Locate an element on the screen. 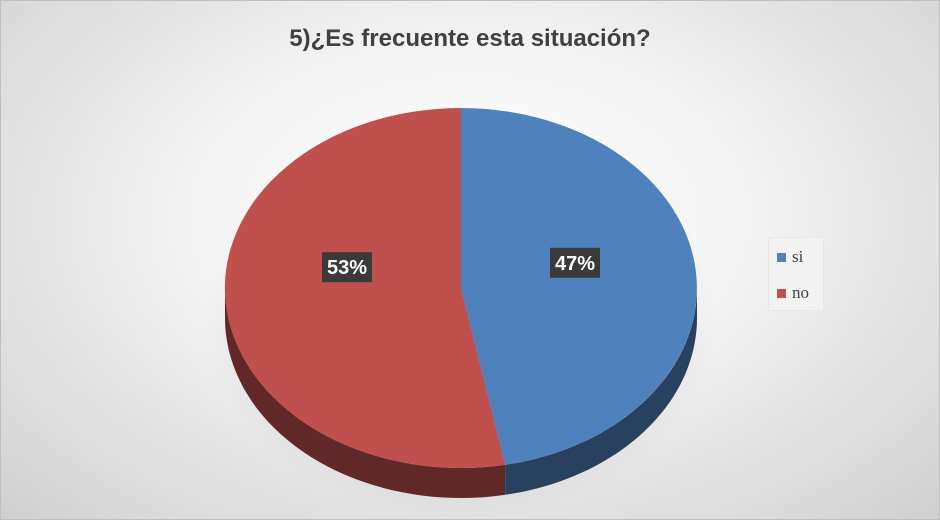  data-label-box-si is located at coordinates (575, 262).